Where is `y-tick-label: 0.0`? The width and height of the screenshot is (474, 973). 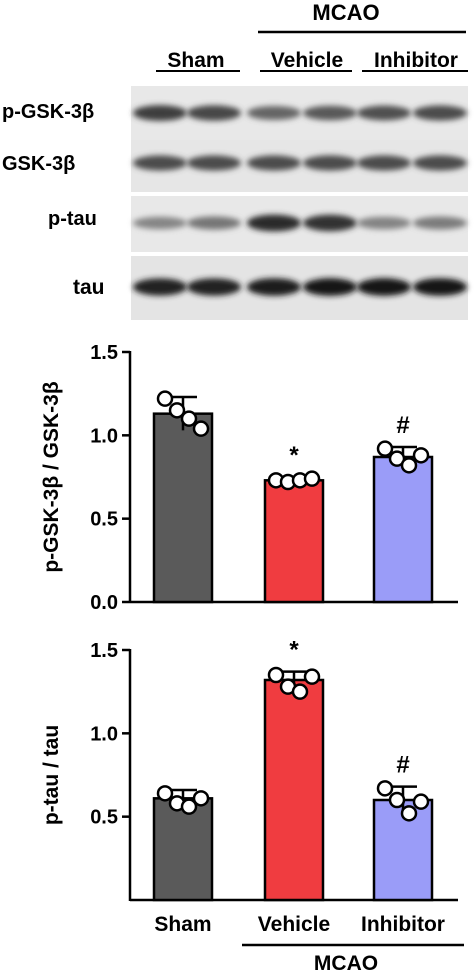 y-tick-label: 0.0 is located at coordinates (104, 603).